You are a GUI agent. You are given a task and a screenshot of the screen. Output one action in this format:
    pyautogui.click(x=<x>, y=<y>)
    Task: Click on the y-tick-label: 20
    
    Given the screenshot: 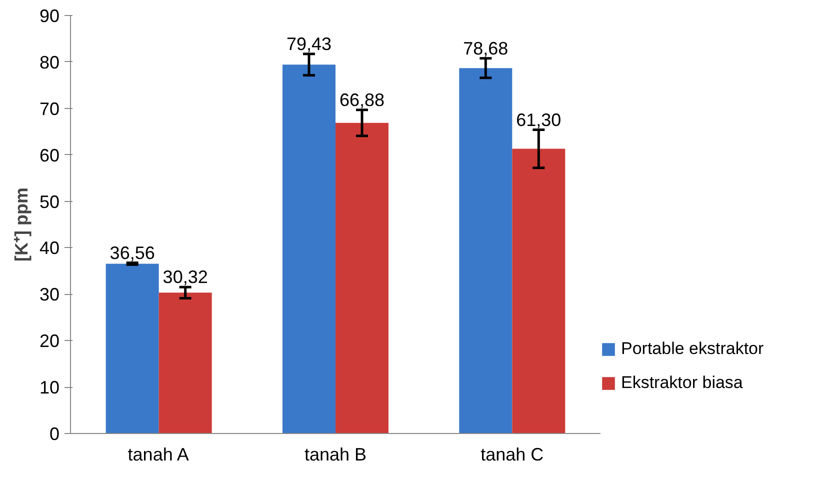 What is the action you would take?
    pyautogui.click(x=49, y=341)
    